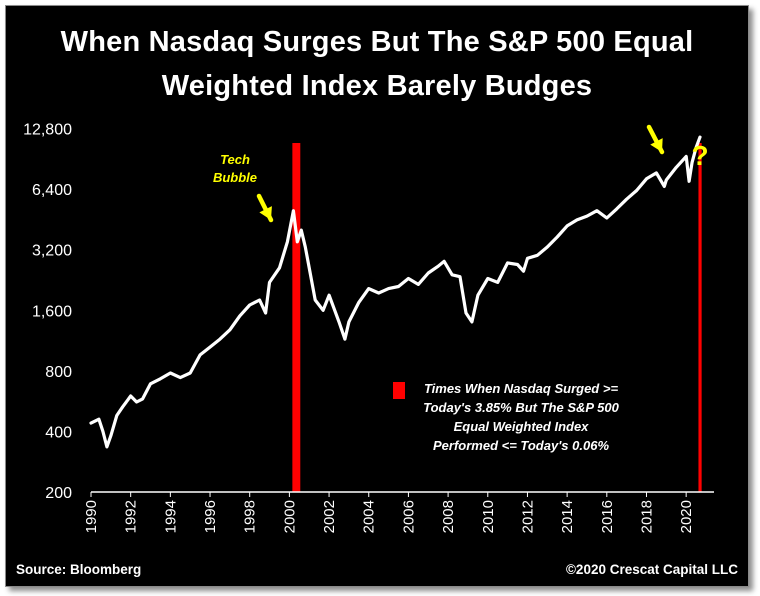  Describe the element at coordinates (399, 390) in the screenshot. I see `legend-swatch` at that location.